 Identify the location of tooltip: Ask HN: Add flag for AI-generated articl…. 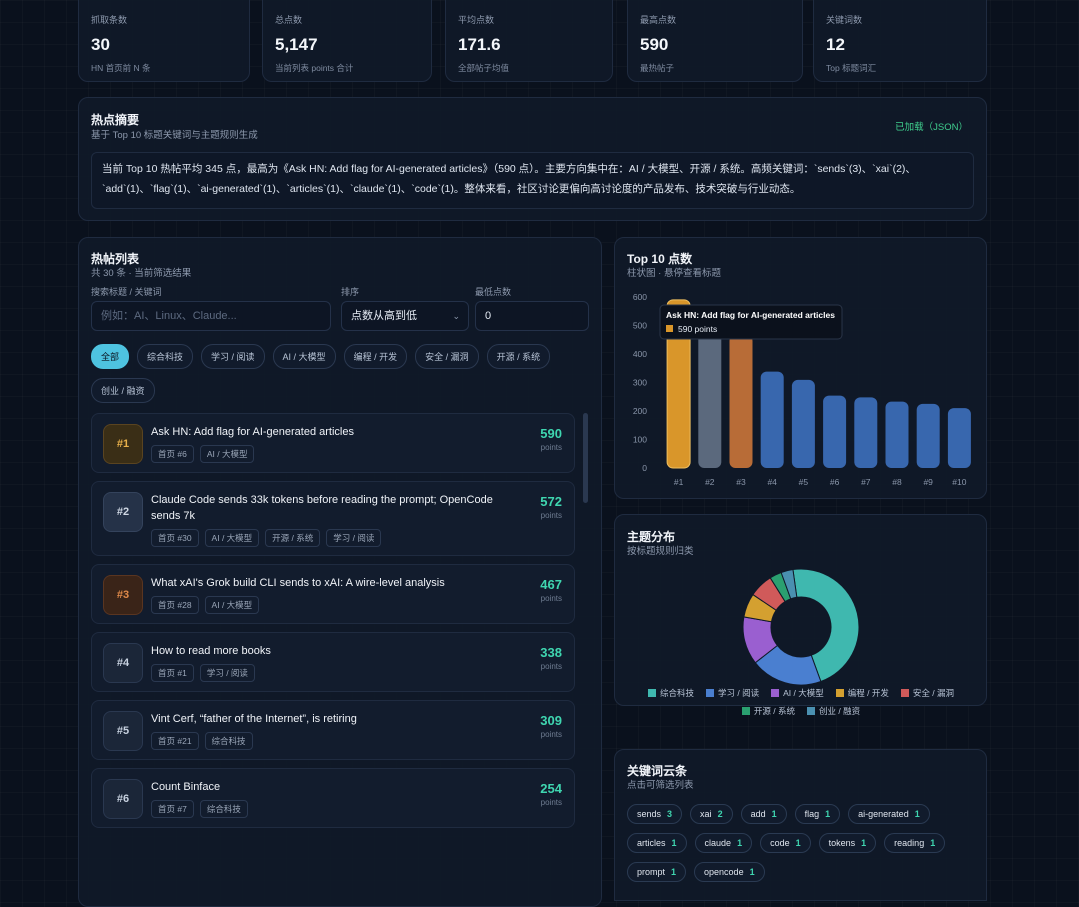
(751, 322).